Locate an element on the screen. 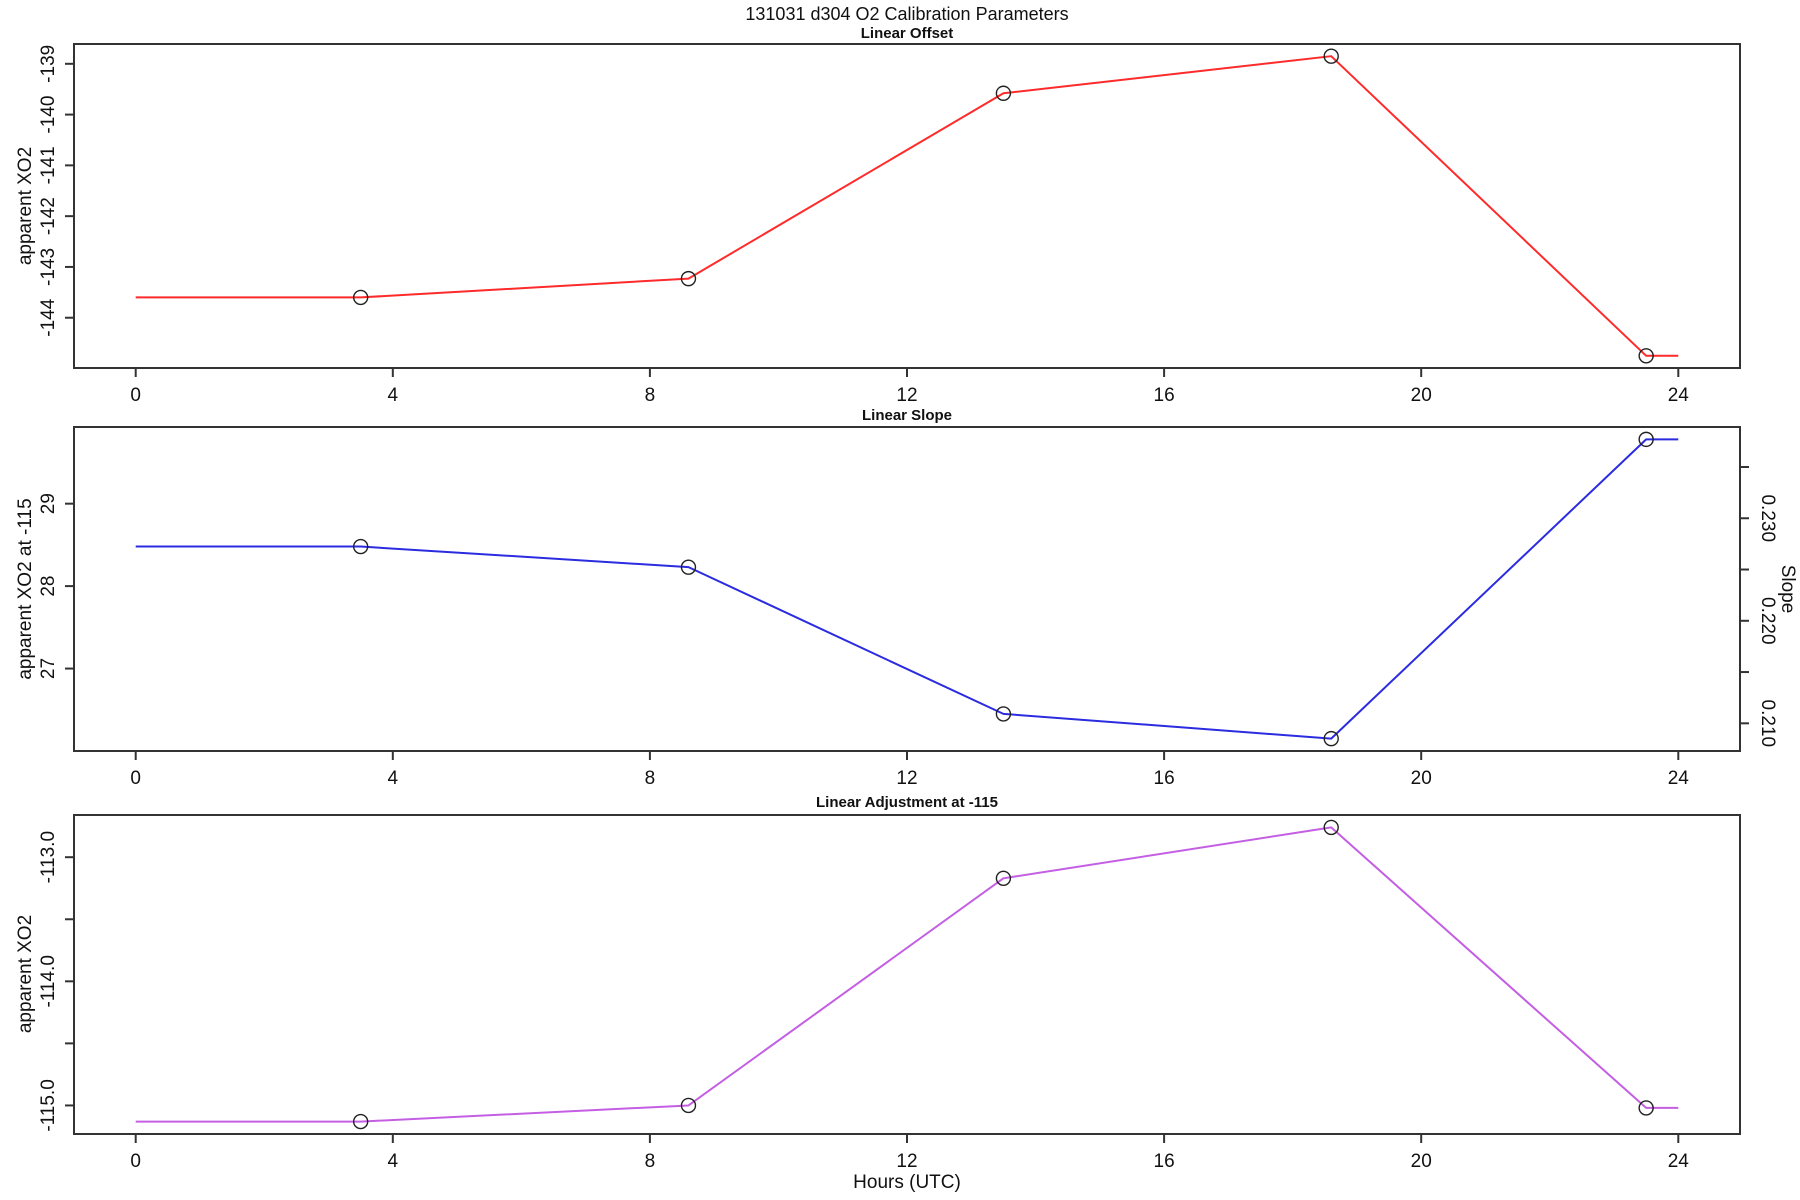 This screenshot has width=1800, height=1200. y-tick-label: -140 is located at coordinates (48, 115).